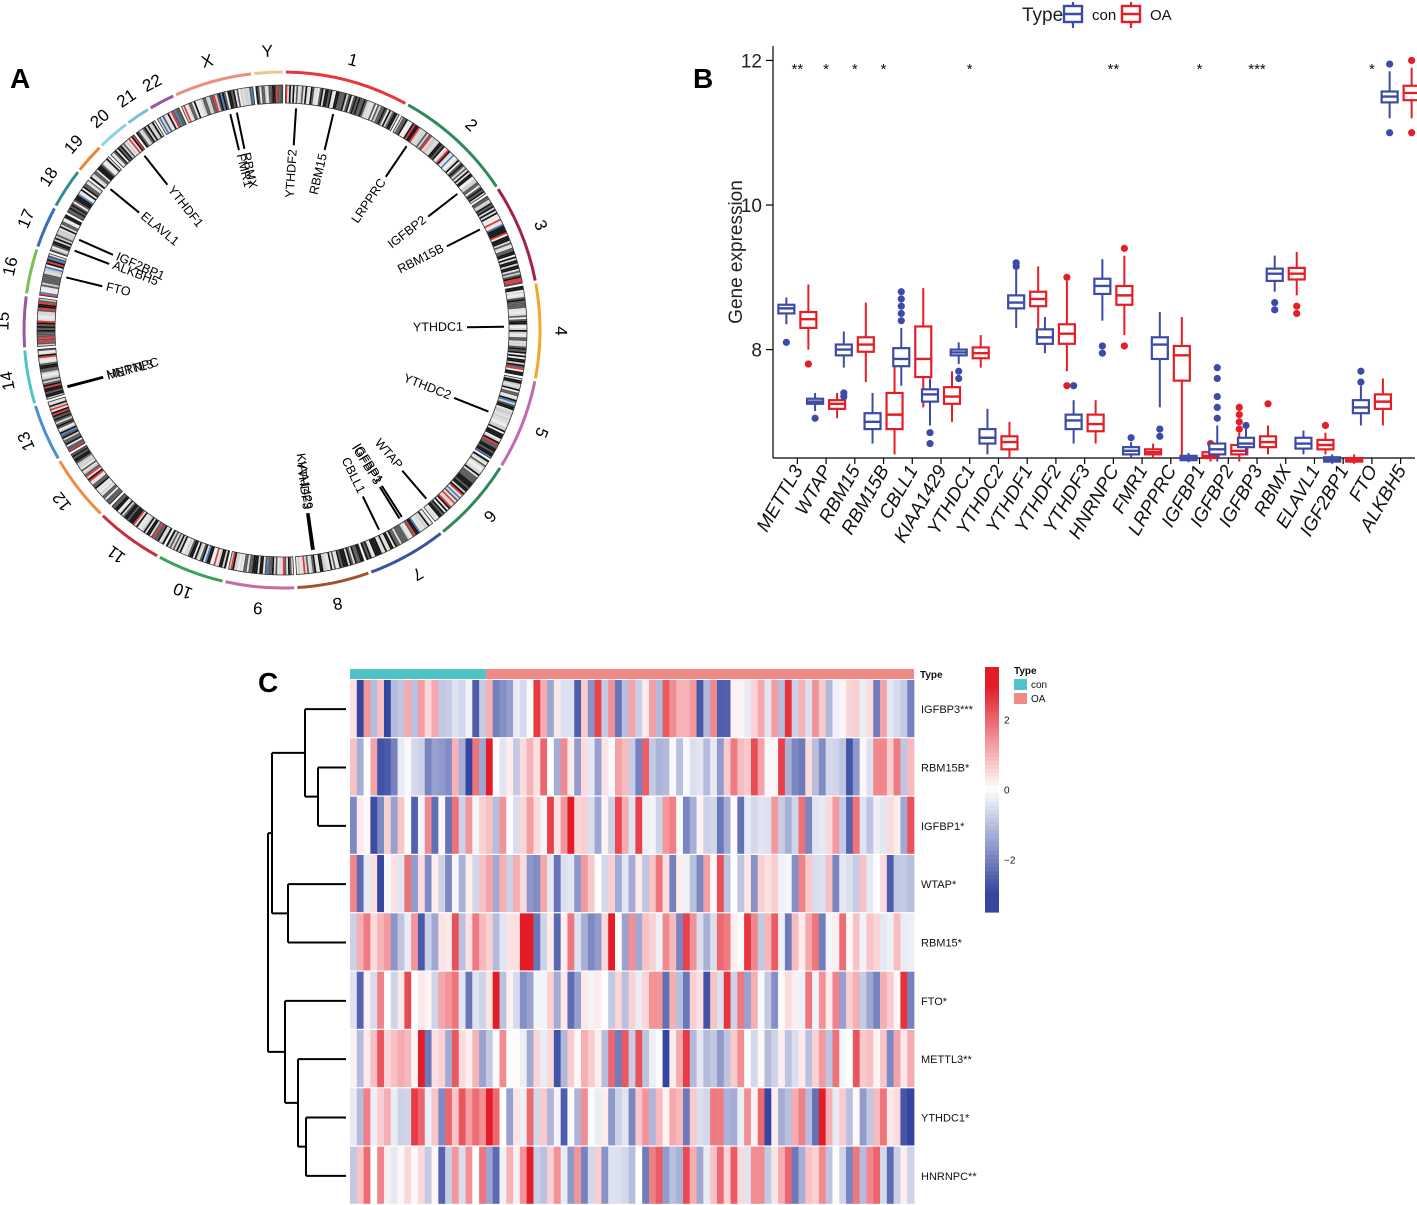  Describe the element at coordinates (1325, 425) in the screenshot. I see `outlier-OA-ELAVL1` at that location.